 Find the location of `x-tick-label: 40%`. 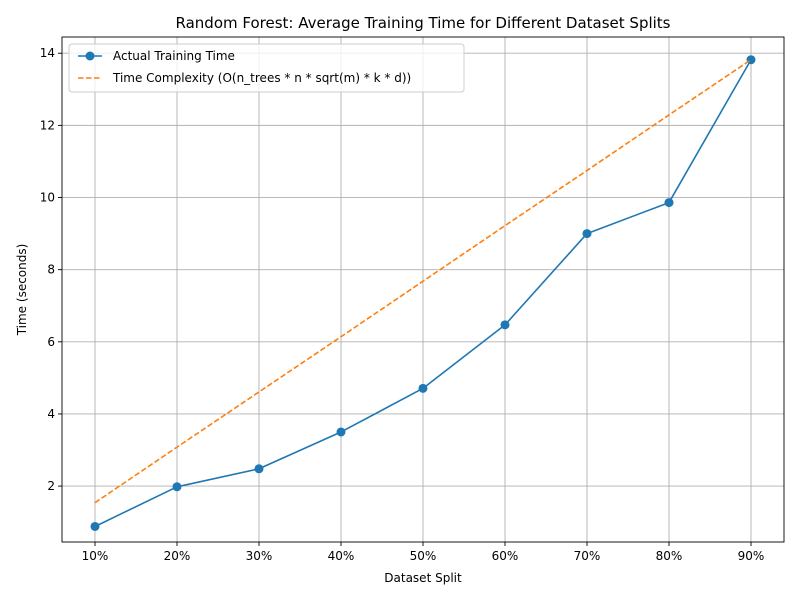

x-tick-label: 40% is located at coordinates (341, 556).